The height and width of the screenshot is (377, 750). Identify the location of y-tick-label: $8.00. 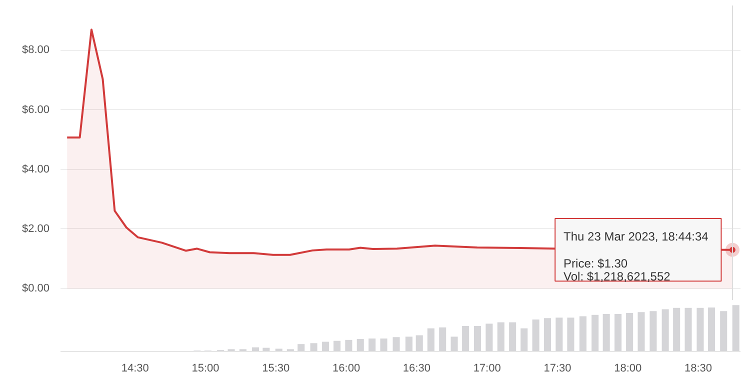
(36, 50).